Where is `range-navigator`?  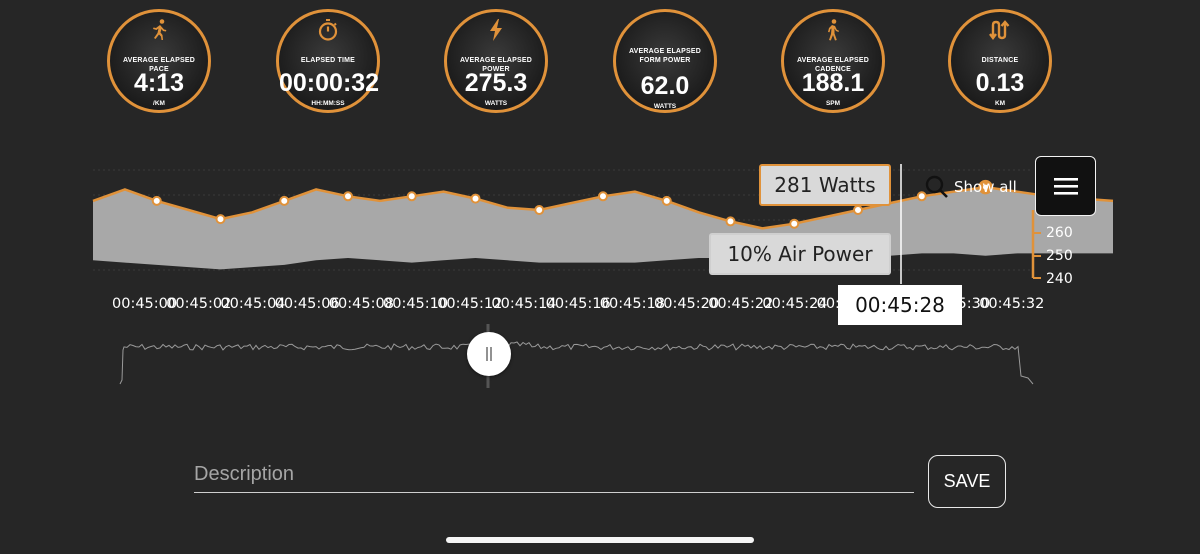
range-navigator is located at coordinates (580, 357).